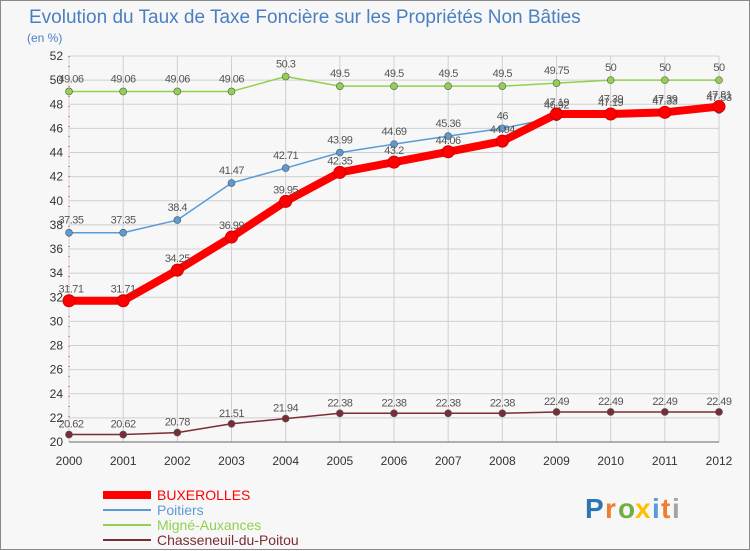 The width and height of the screenshot is (750, 551). What do you see at coordinates (57, 346) in the screenshot?
I see `y-tick-label: 28` at bounding box center [57, 346].